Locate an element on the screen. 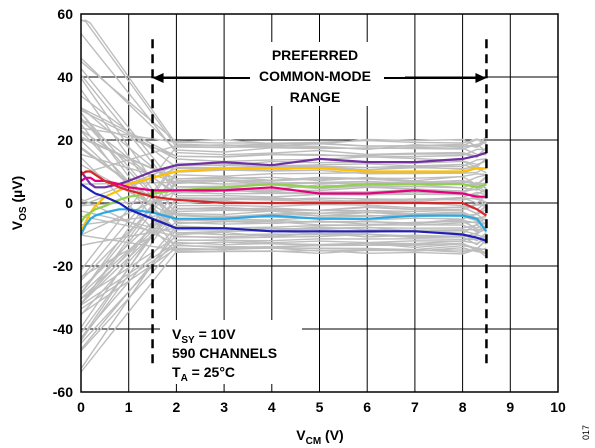 This screenshot has width=595, height=448. x-tick-label: 2 is located at coordinates (177, 407).